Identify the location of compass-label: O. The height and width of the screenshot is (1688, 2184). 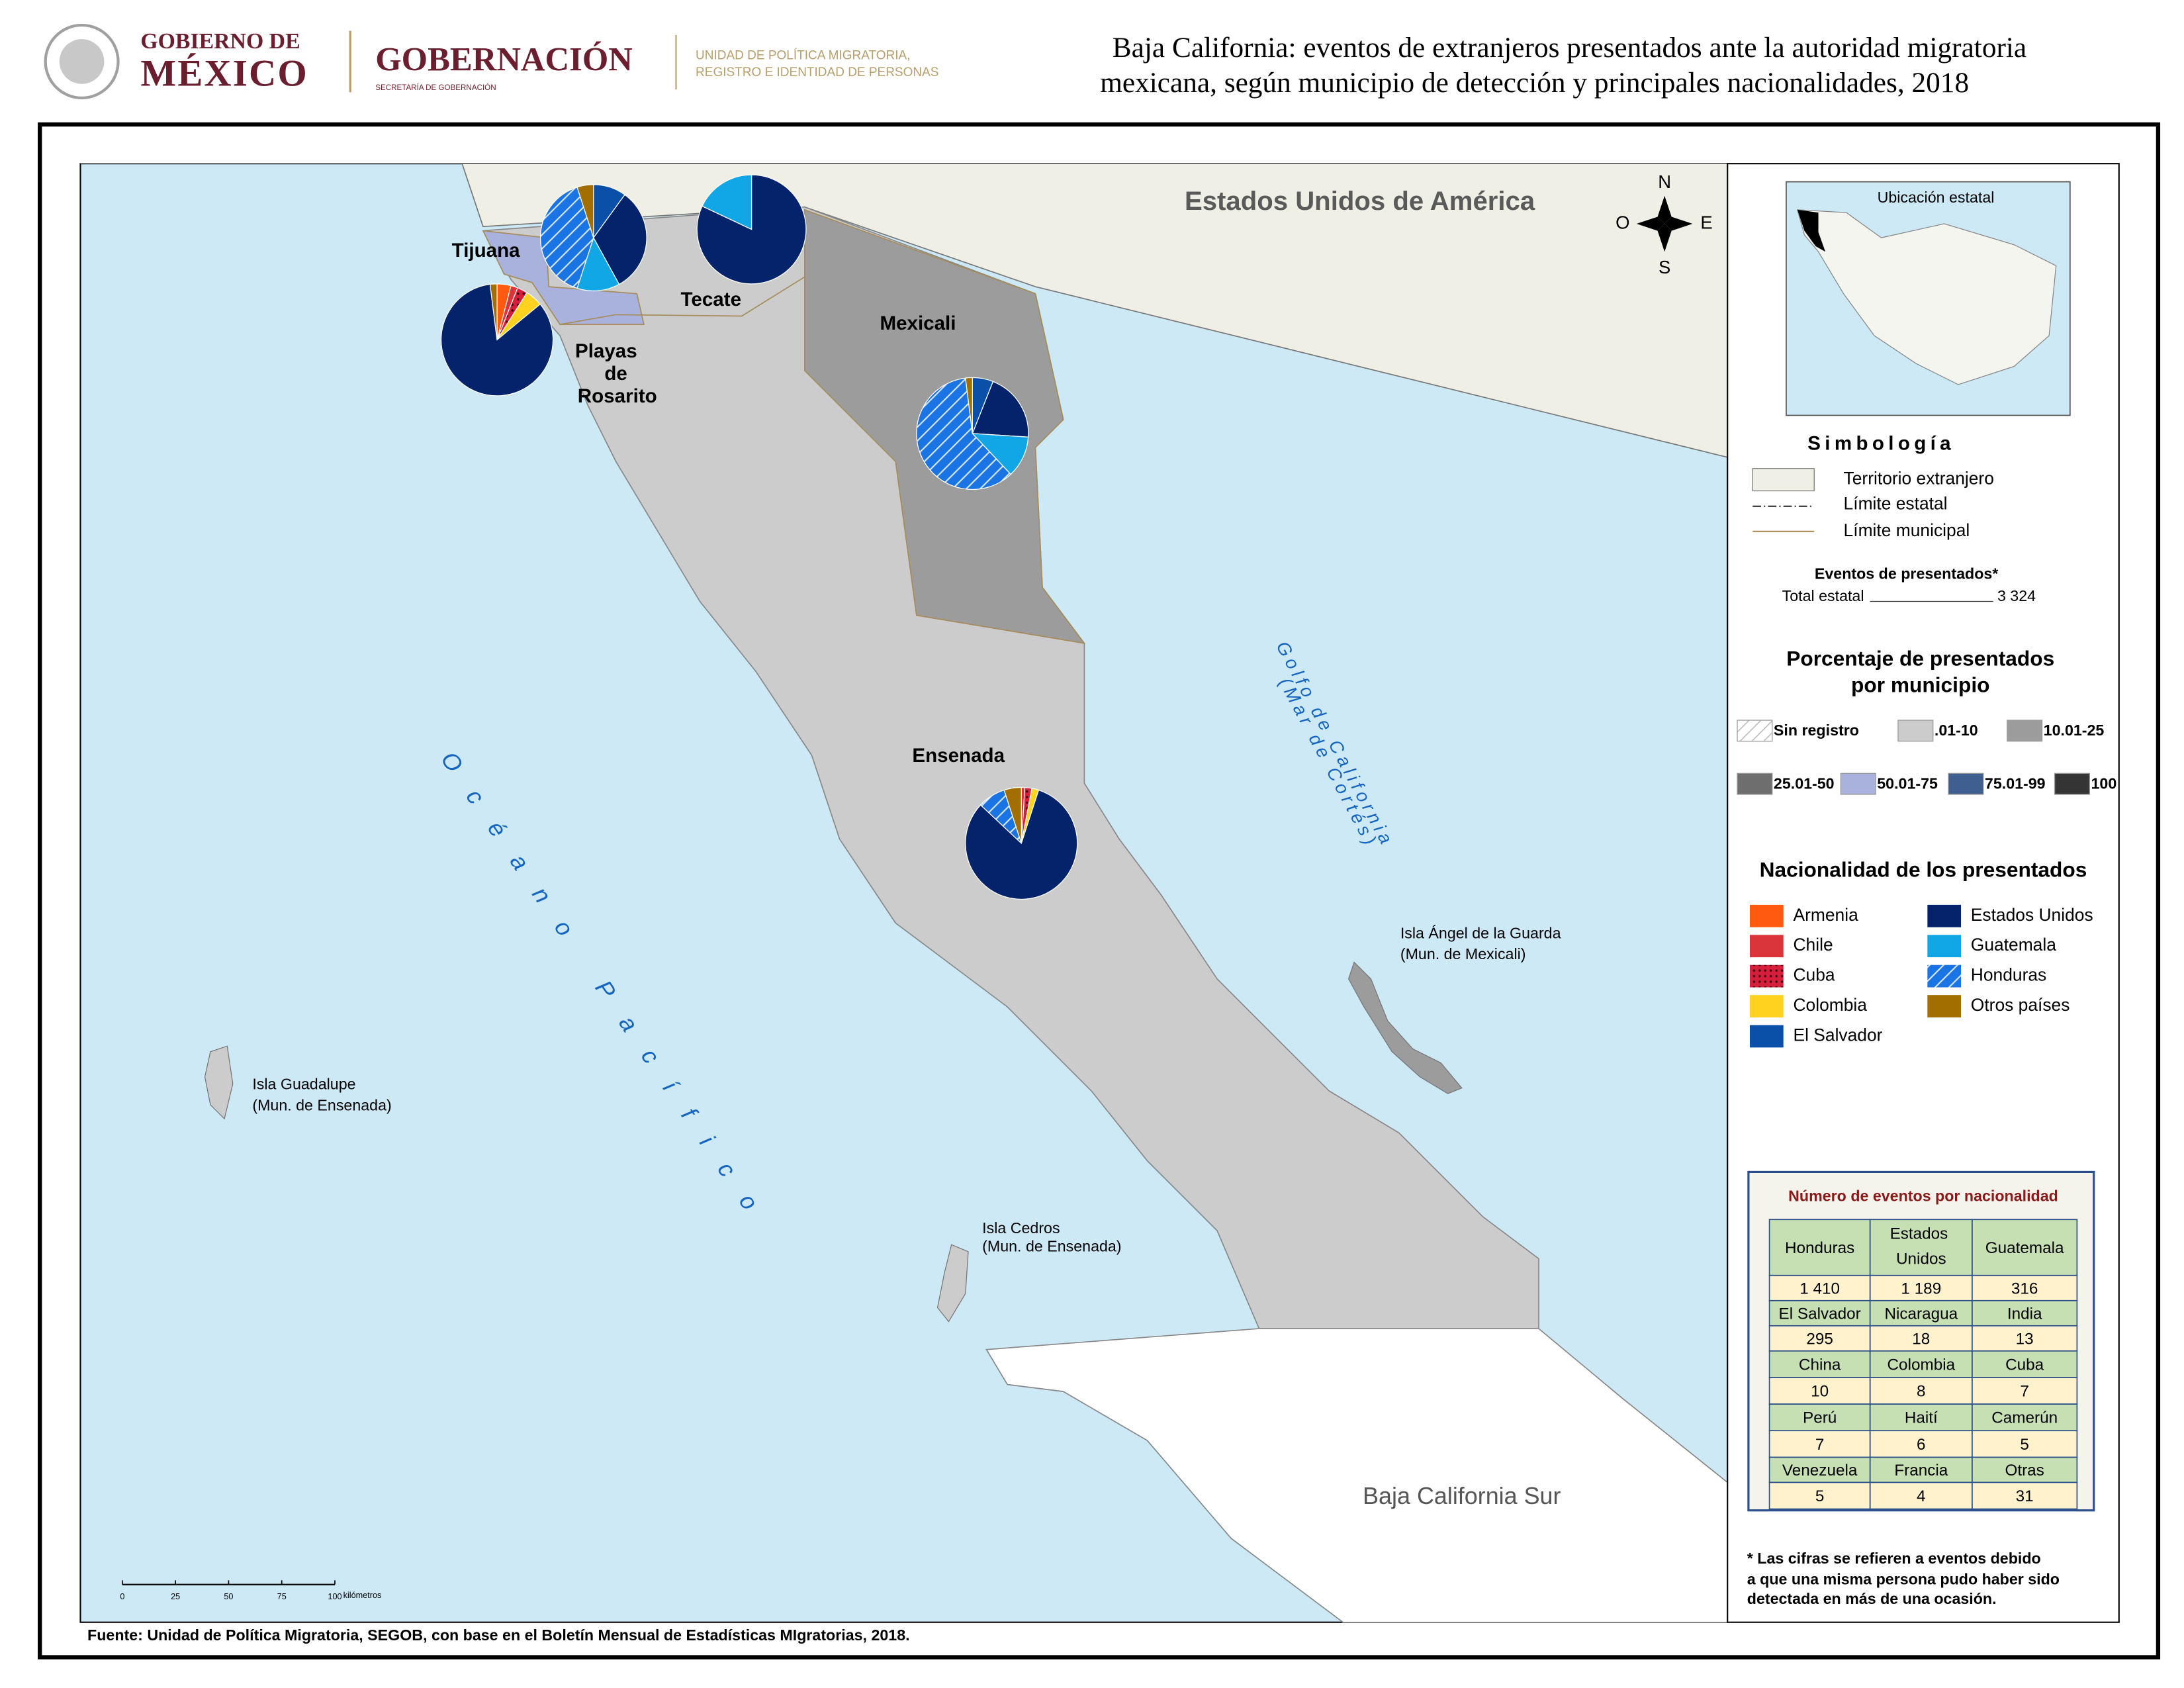
(1622, 222).